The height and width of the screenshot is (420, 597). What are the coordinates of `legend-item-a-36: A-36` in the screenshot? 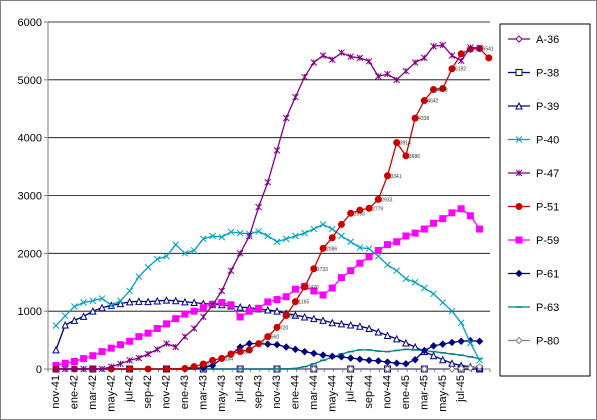 It's located at (533, 40).